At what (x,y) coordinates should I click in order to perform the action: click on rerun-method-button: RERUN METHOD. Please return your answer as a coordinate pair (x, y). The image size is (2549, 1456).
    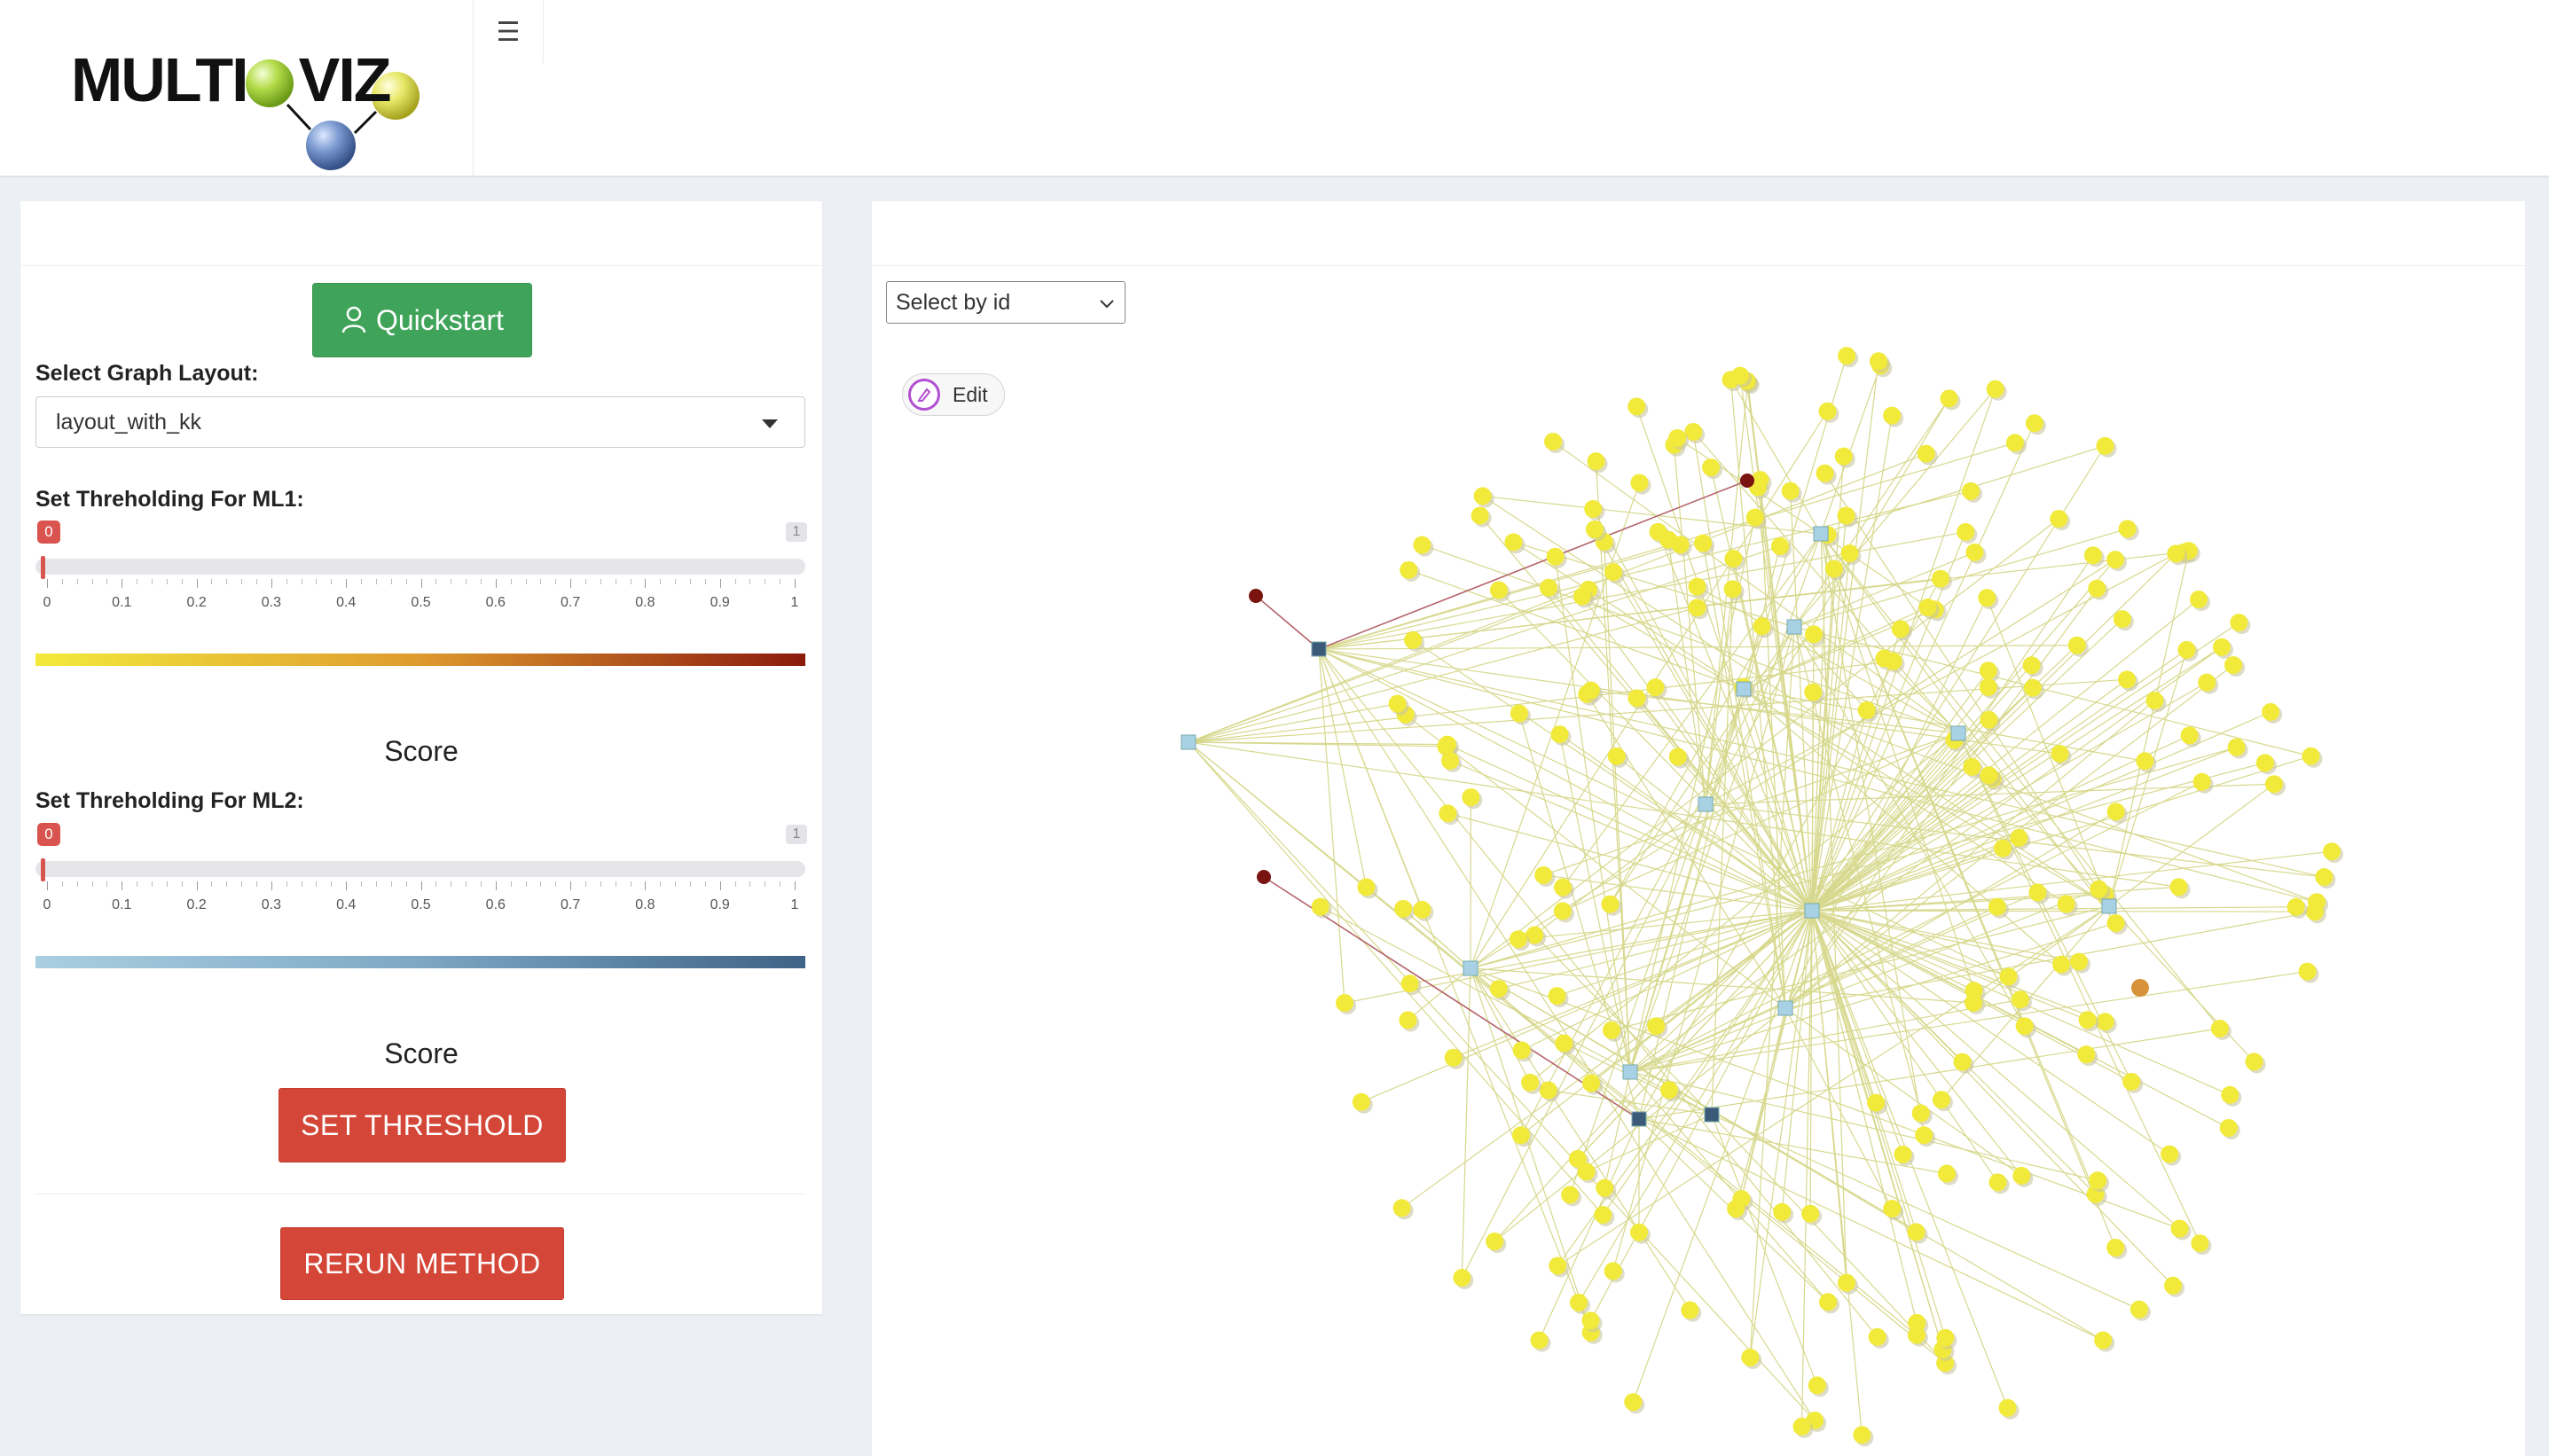
    Looking at the image, I should click on (422, 1263).